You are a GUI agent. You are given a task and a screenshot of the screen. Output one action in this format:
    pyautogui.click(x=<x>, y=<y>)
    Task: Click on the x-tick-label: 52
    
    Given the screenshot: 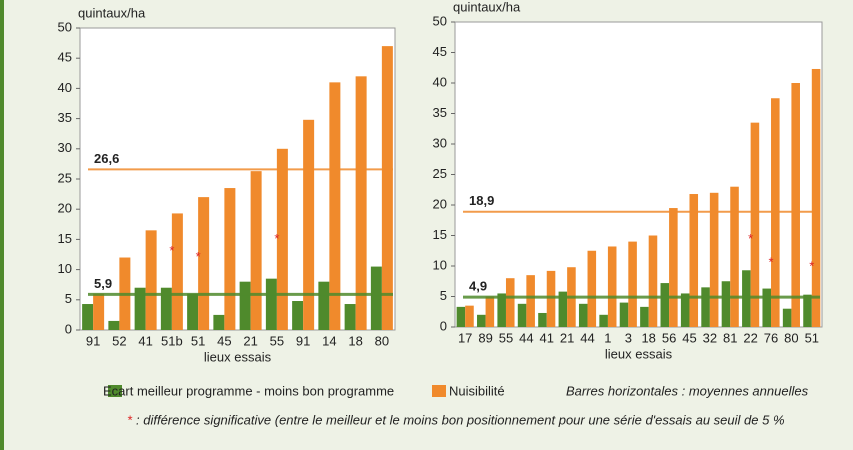 What is the action you would take?
    pyautogui.click(x=119, y=340)
    